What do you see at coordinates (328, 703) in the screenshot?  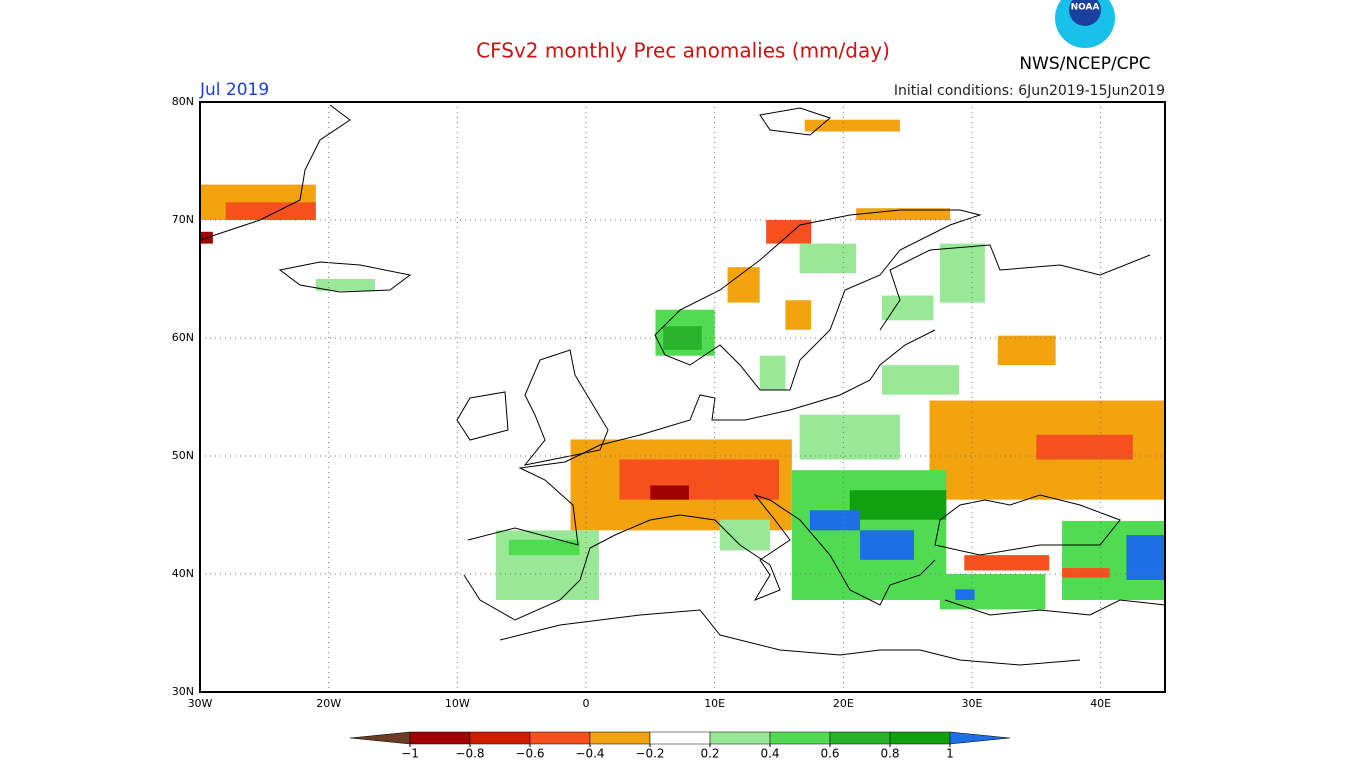 I see `x-tick-label: 20W` at bounding box center [328, 703].